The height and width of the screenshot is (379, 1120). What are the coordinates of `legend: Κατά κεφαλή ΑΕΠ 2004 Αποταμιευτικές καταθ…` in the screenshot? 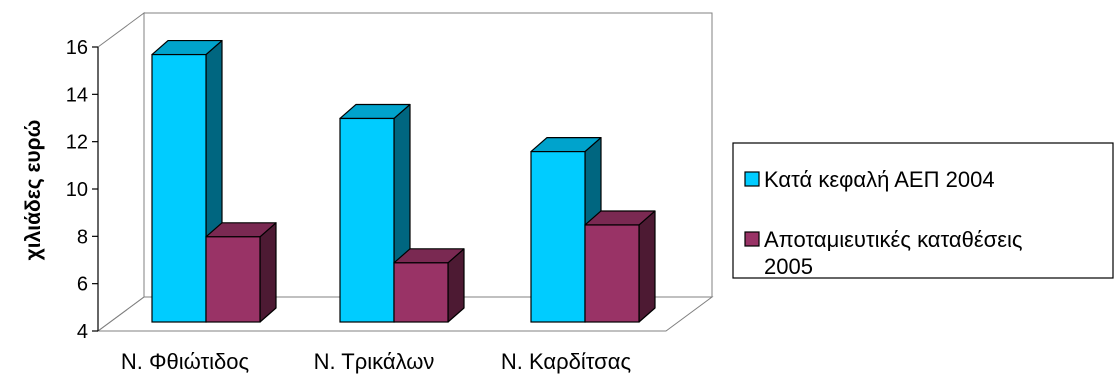 It's located at (923, 210).